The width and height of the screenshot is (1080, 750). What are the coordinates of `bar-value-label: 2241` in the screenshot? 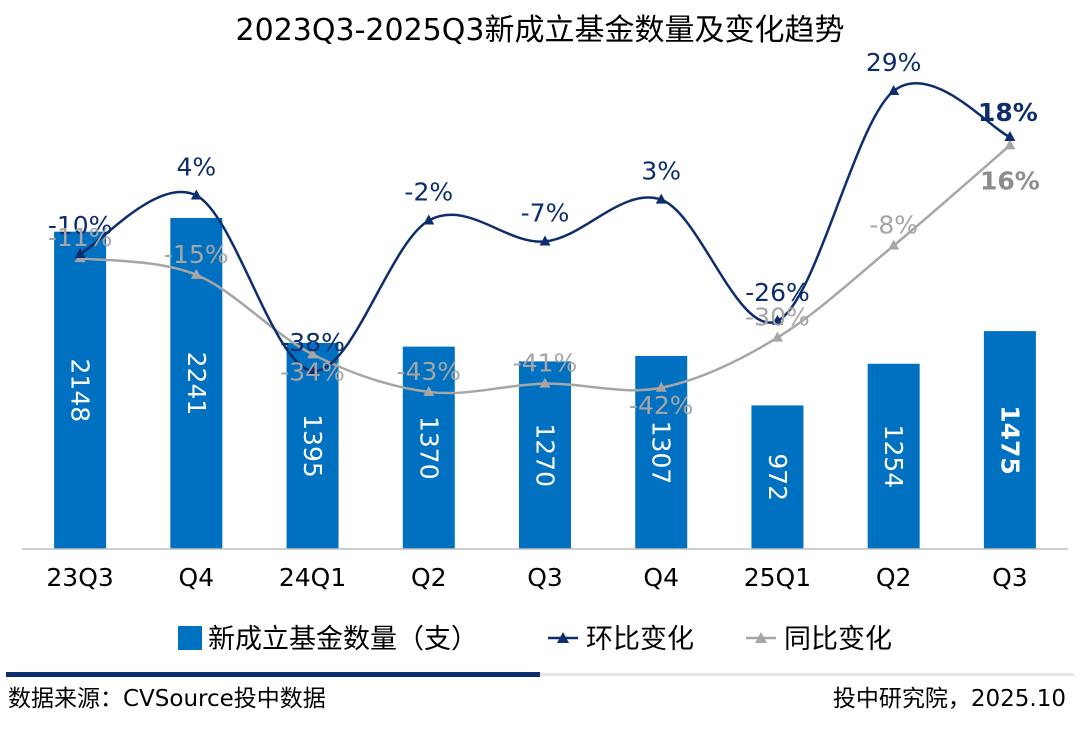 It's located at (196, 384).